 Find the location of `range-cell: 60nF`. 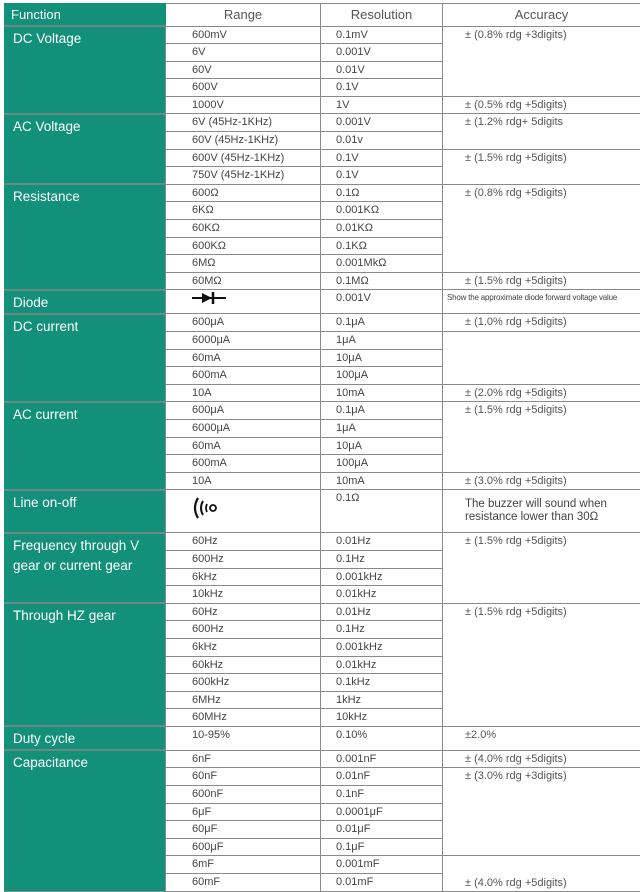

range-cell: 60nF is located at coordinates (243, 777).